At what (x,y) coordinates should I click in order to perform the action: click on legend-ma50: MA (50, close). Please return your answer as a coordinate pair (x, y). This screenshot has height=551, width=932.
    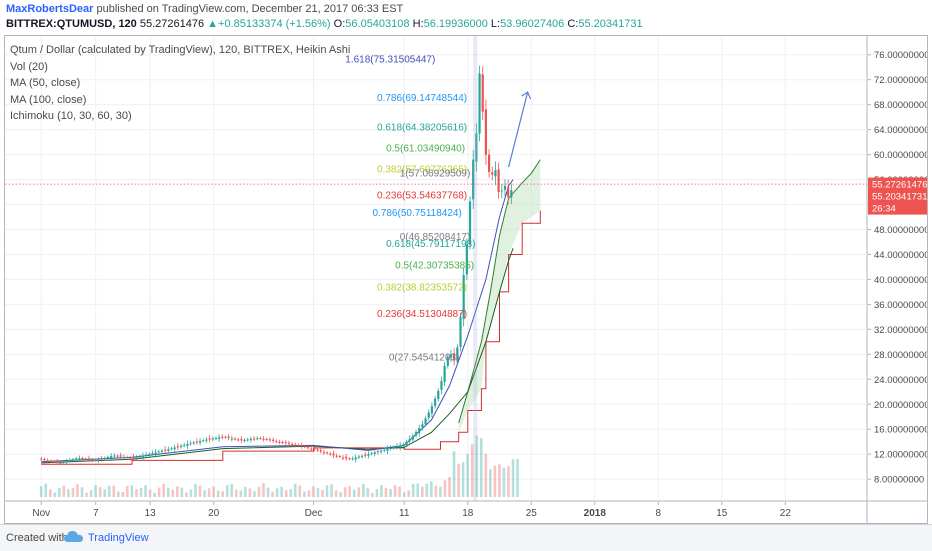
    Looking at the image, I should click on (45, 83).